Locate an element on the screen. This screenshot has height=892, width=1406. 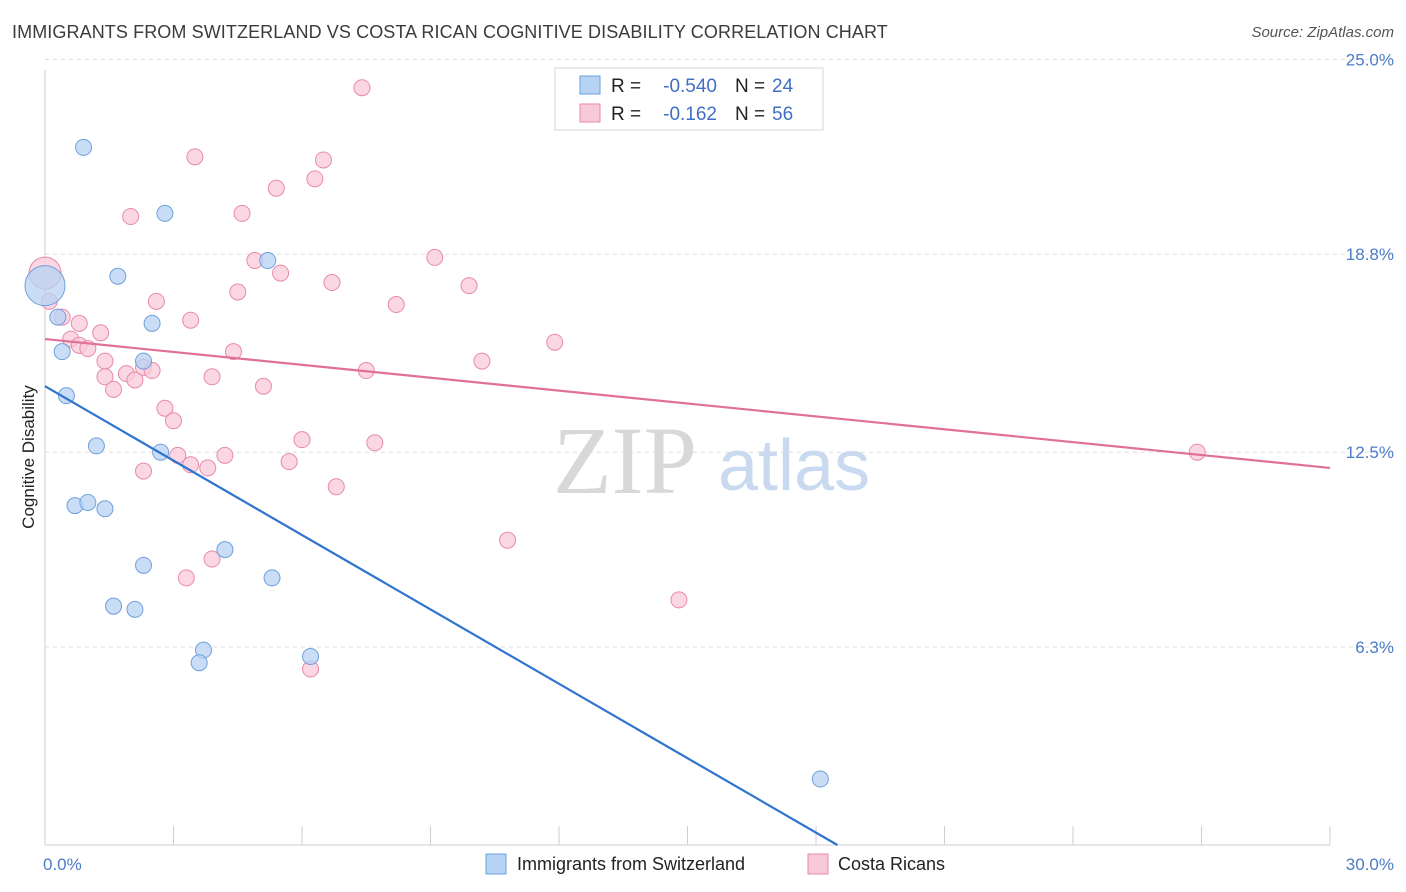
series-legend: Immigrants from Switzerland Costa Ricans is located at coordinates (715, 864).